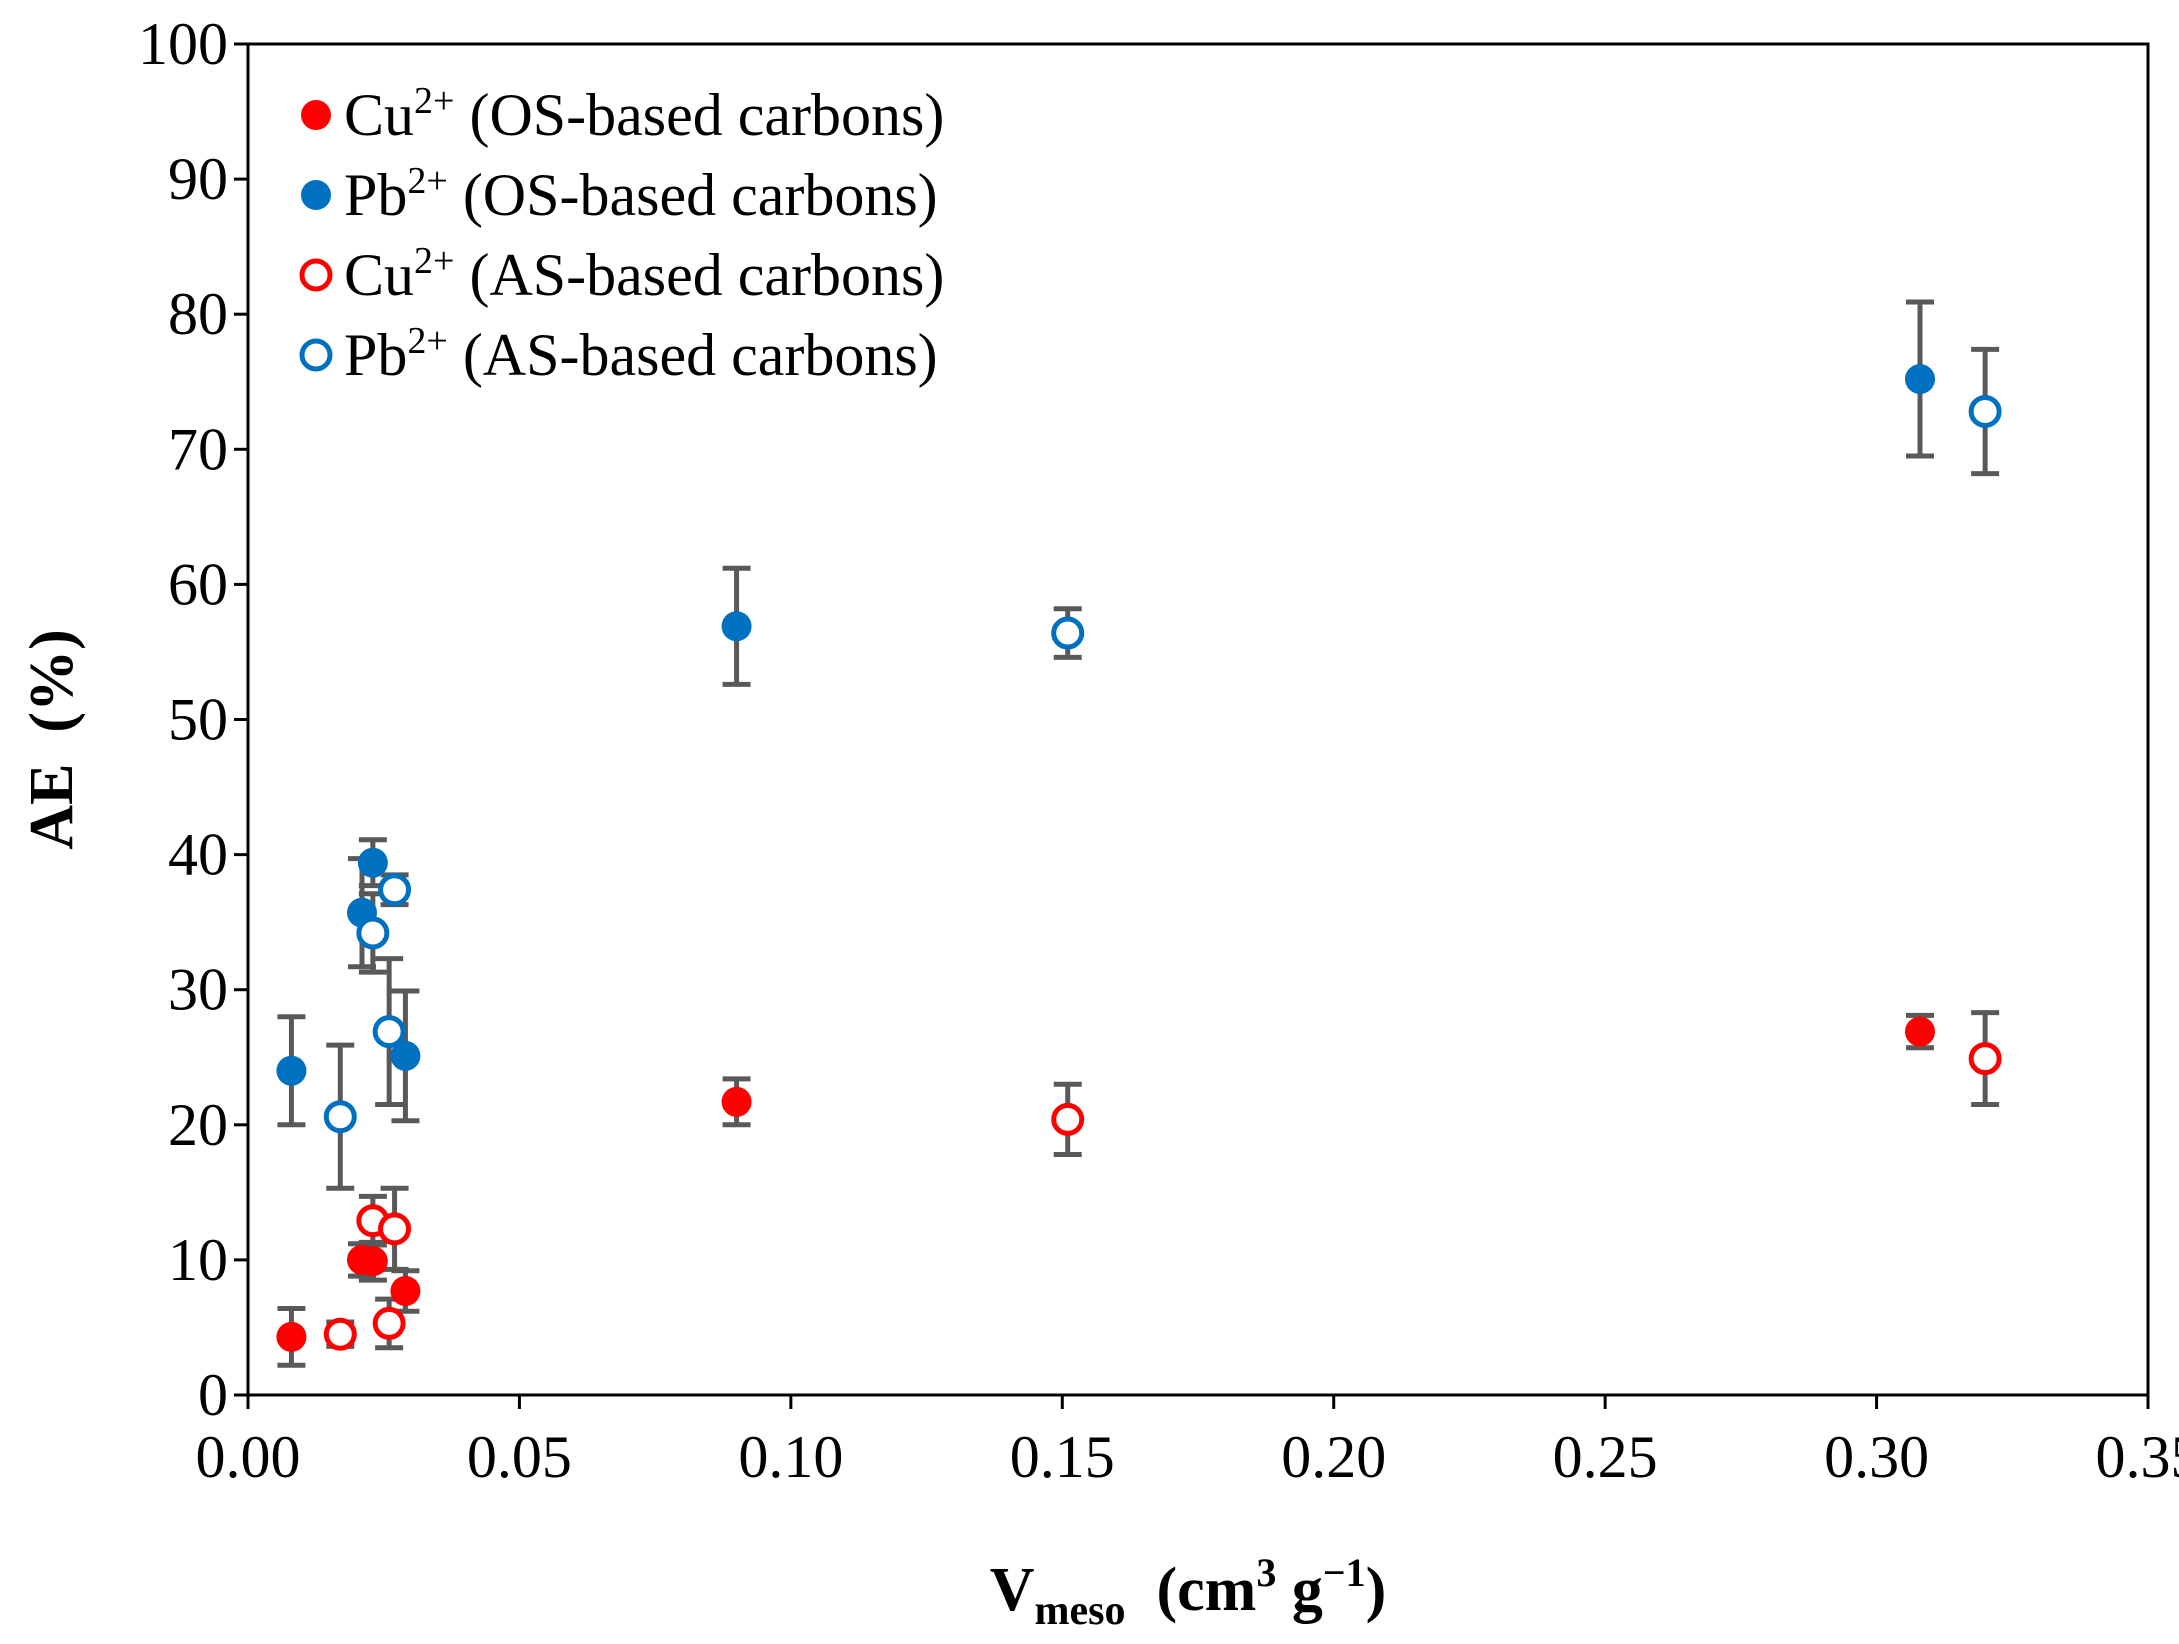  Describe the element at coordinates (2137, 1457) in the screenshot. I see `x-tick-label: 0.35` at that location.